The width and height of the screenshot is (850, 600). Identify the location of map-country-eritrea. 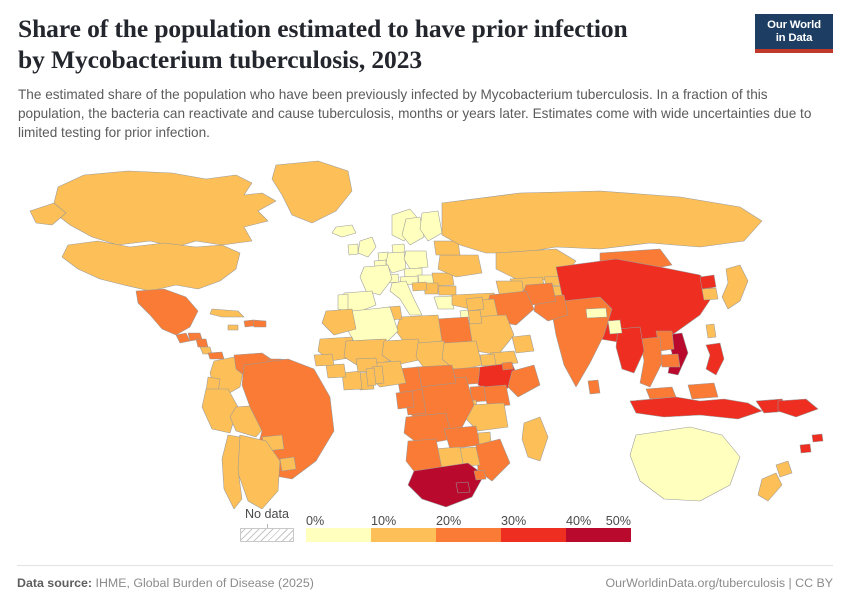
(488, 359).